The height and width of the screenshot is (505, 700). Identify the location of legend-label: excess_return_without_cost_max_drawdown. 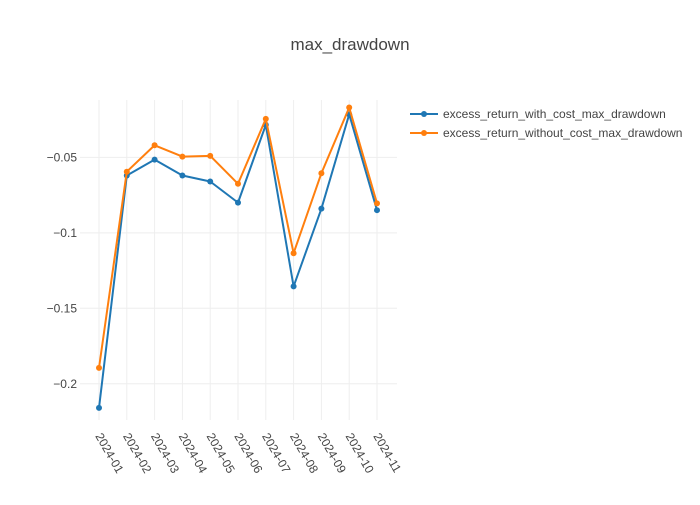
(562, 133).